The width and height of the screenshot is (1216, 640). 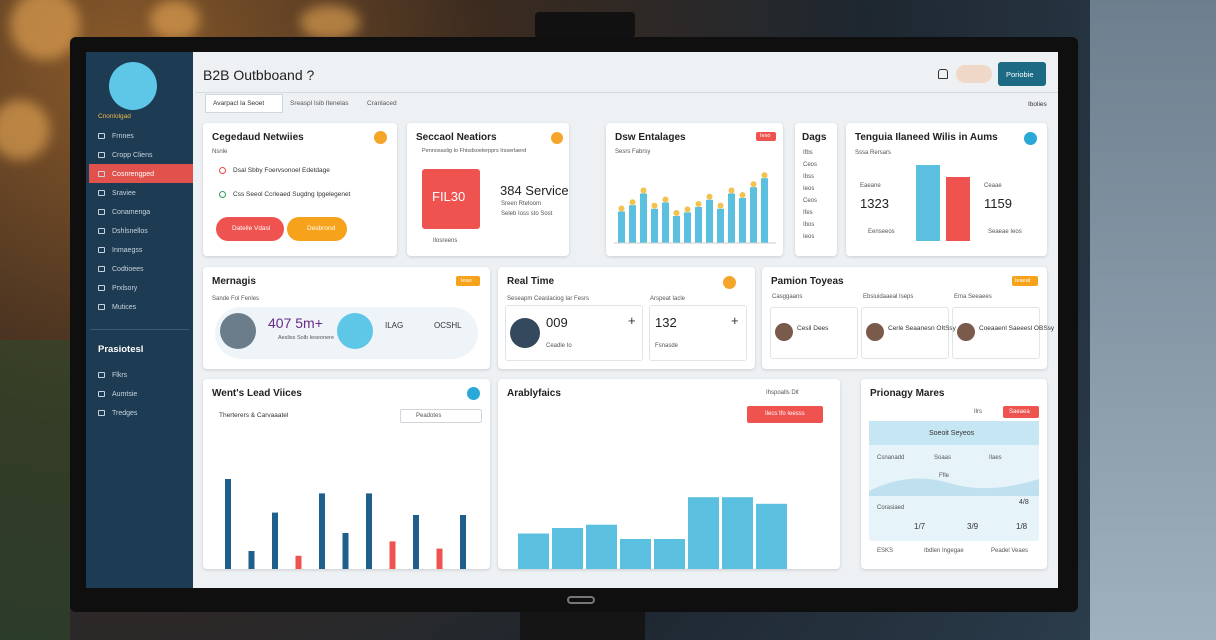 What do you see at coordinates (668, 299) in the screenshot?
I see `aside: Arspeat Iacle` at bounding box center [668, 299].